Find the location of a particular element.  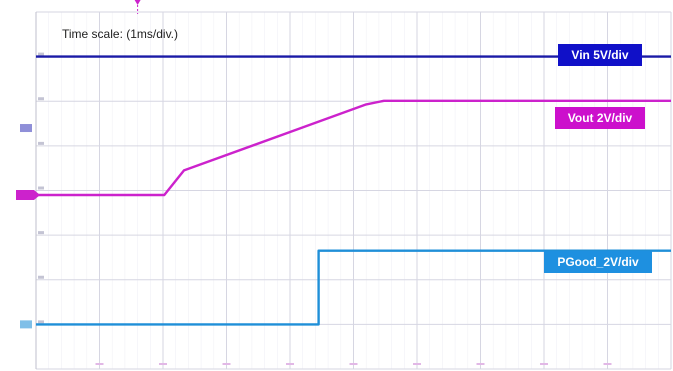

channel-label-text: PGood_2V/div is located at coordinates (598, 262).